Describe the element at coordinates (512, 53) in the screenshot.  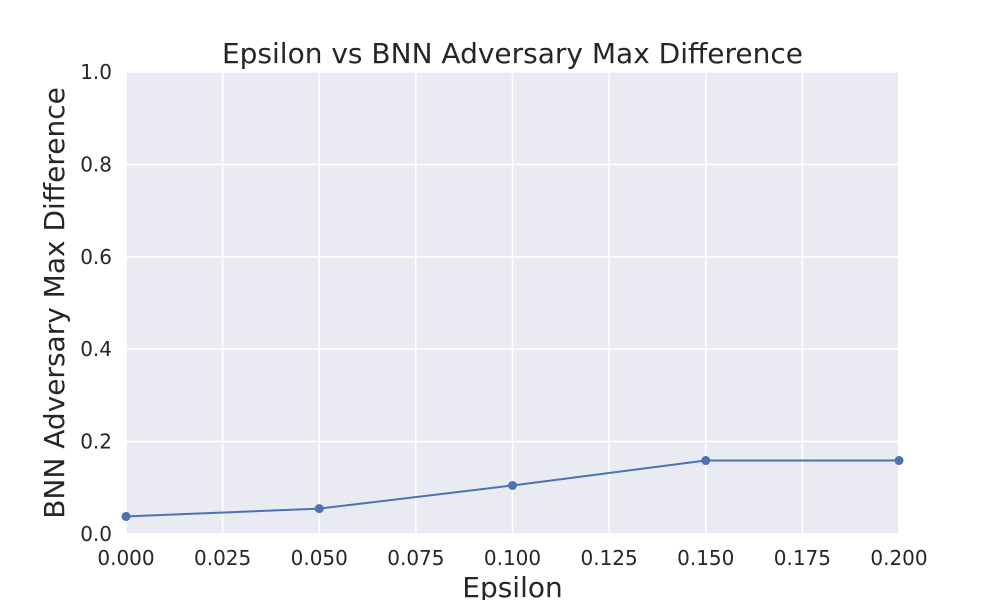
I see `chart-title: Epsilon vs BNN Adversary Max Difference` at that location.